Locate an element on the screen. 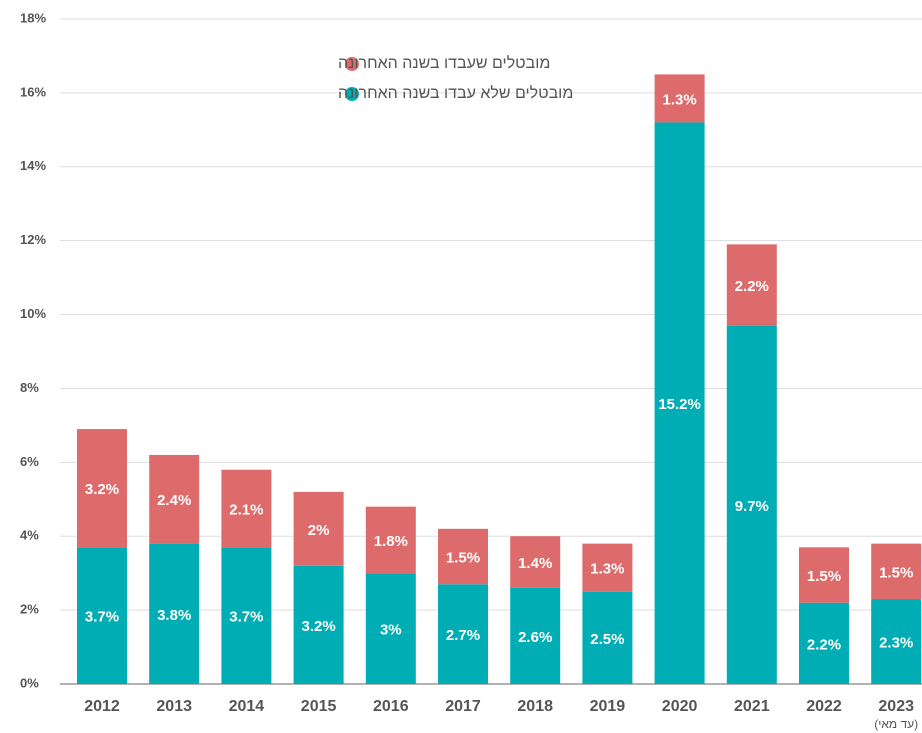 The image size is (922, 733). value-label: 9.7% is located at coordinates (752, 506).